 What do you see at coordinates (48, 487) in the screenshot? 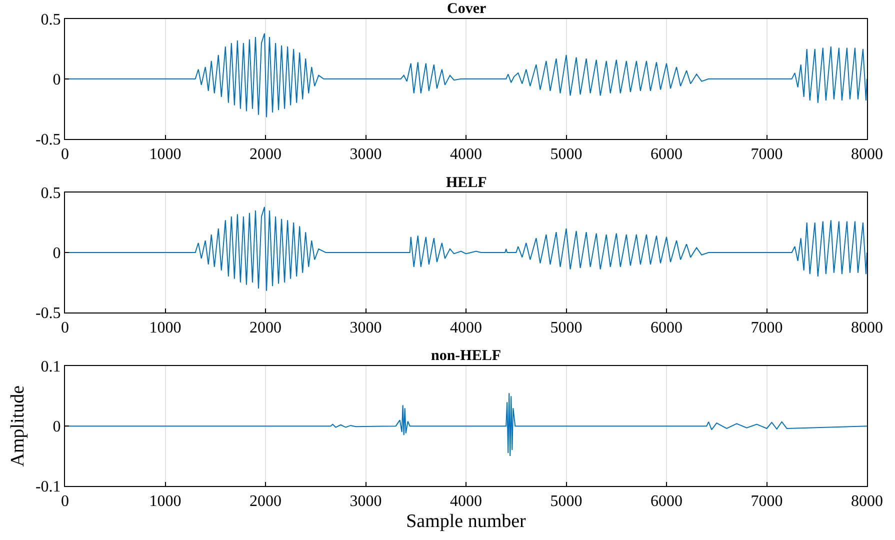
I see `y-tick-label: -0.1` at bounding box center [48, 487].